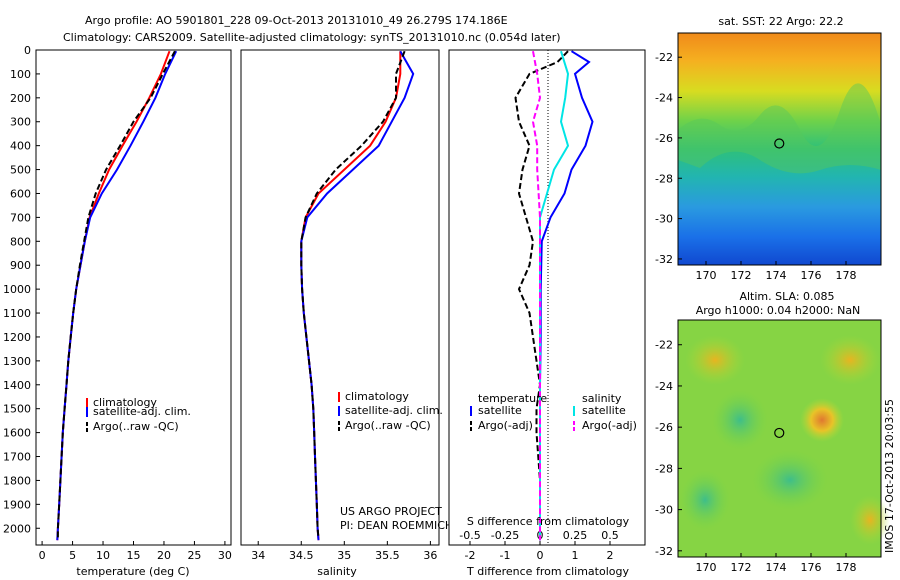 Image resolution: width=900 pixels, height=580 pixels. Describe the element at coordinates (17, 409) in the screenshot. I see `depth-tick-label: 1500` at that location.